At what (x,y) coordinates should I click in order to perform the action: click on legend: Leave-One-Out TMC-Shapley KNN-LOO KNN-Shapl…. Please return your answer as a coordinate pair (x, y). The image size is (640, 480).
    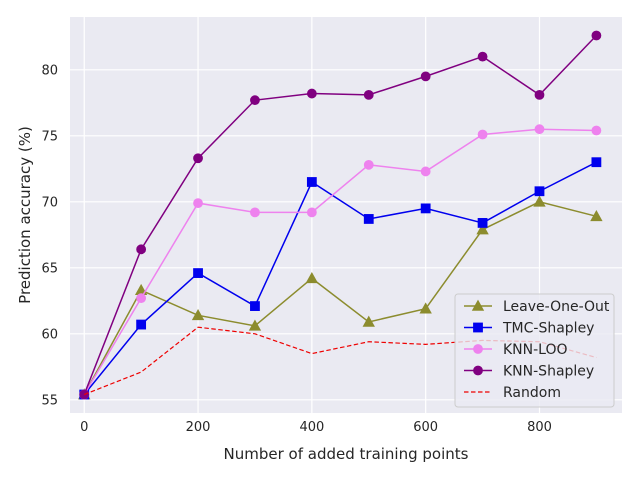
    Looking at the image, I should click on (534, 350).